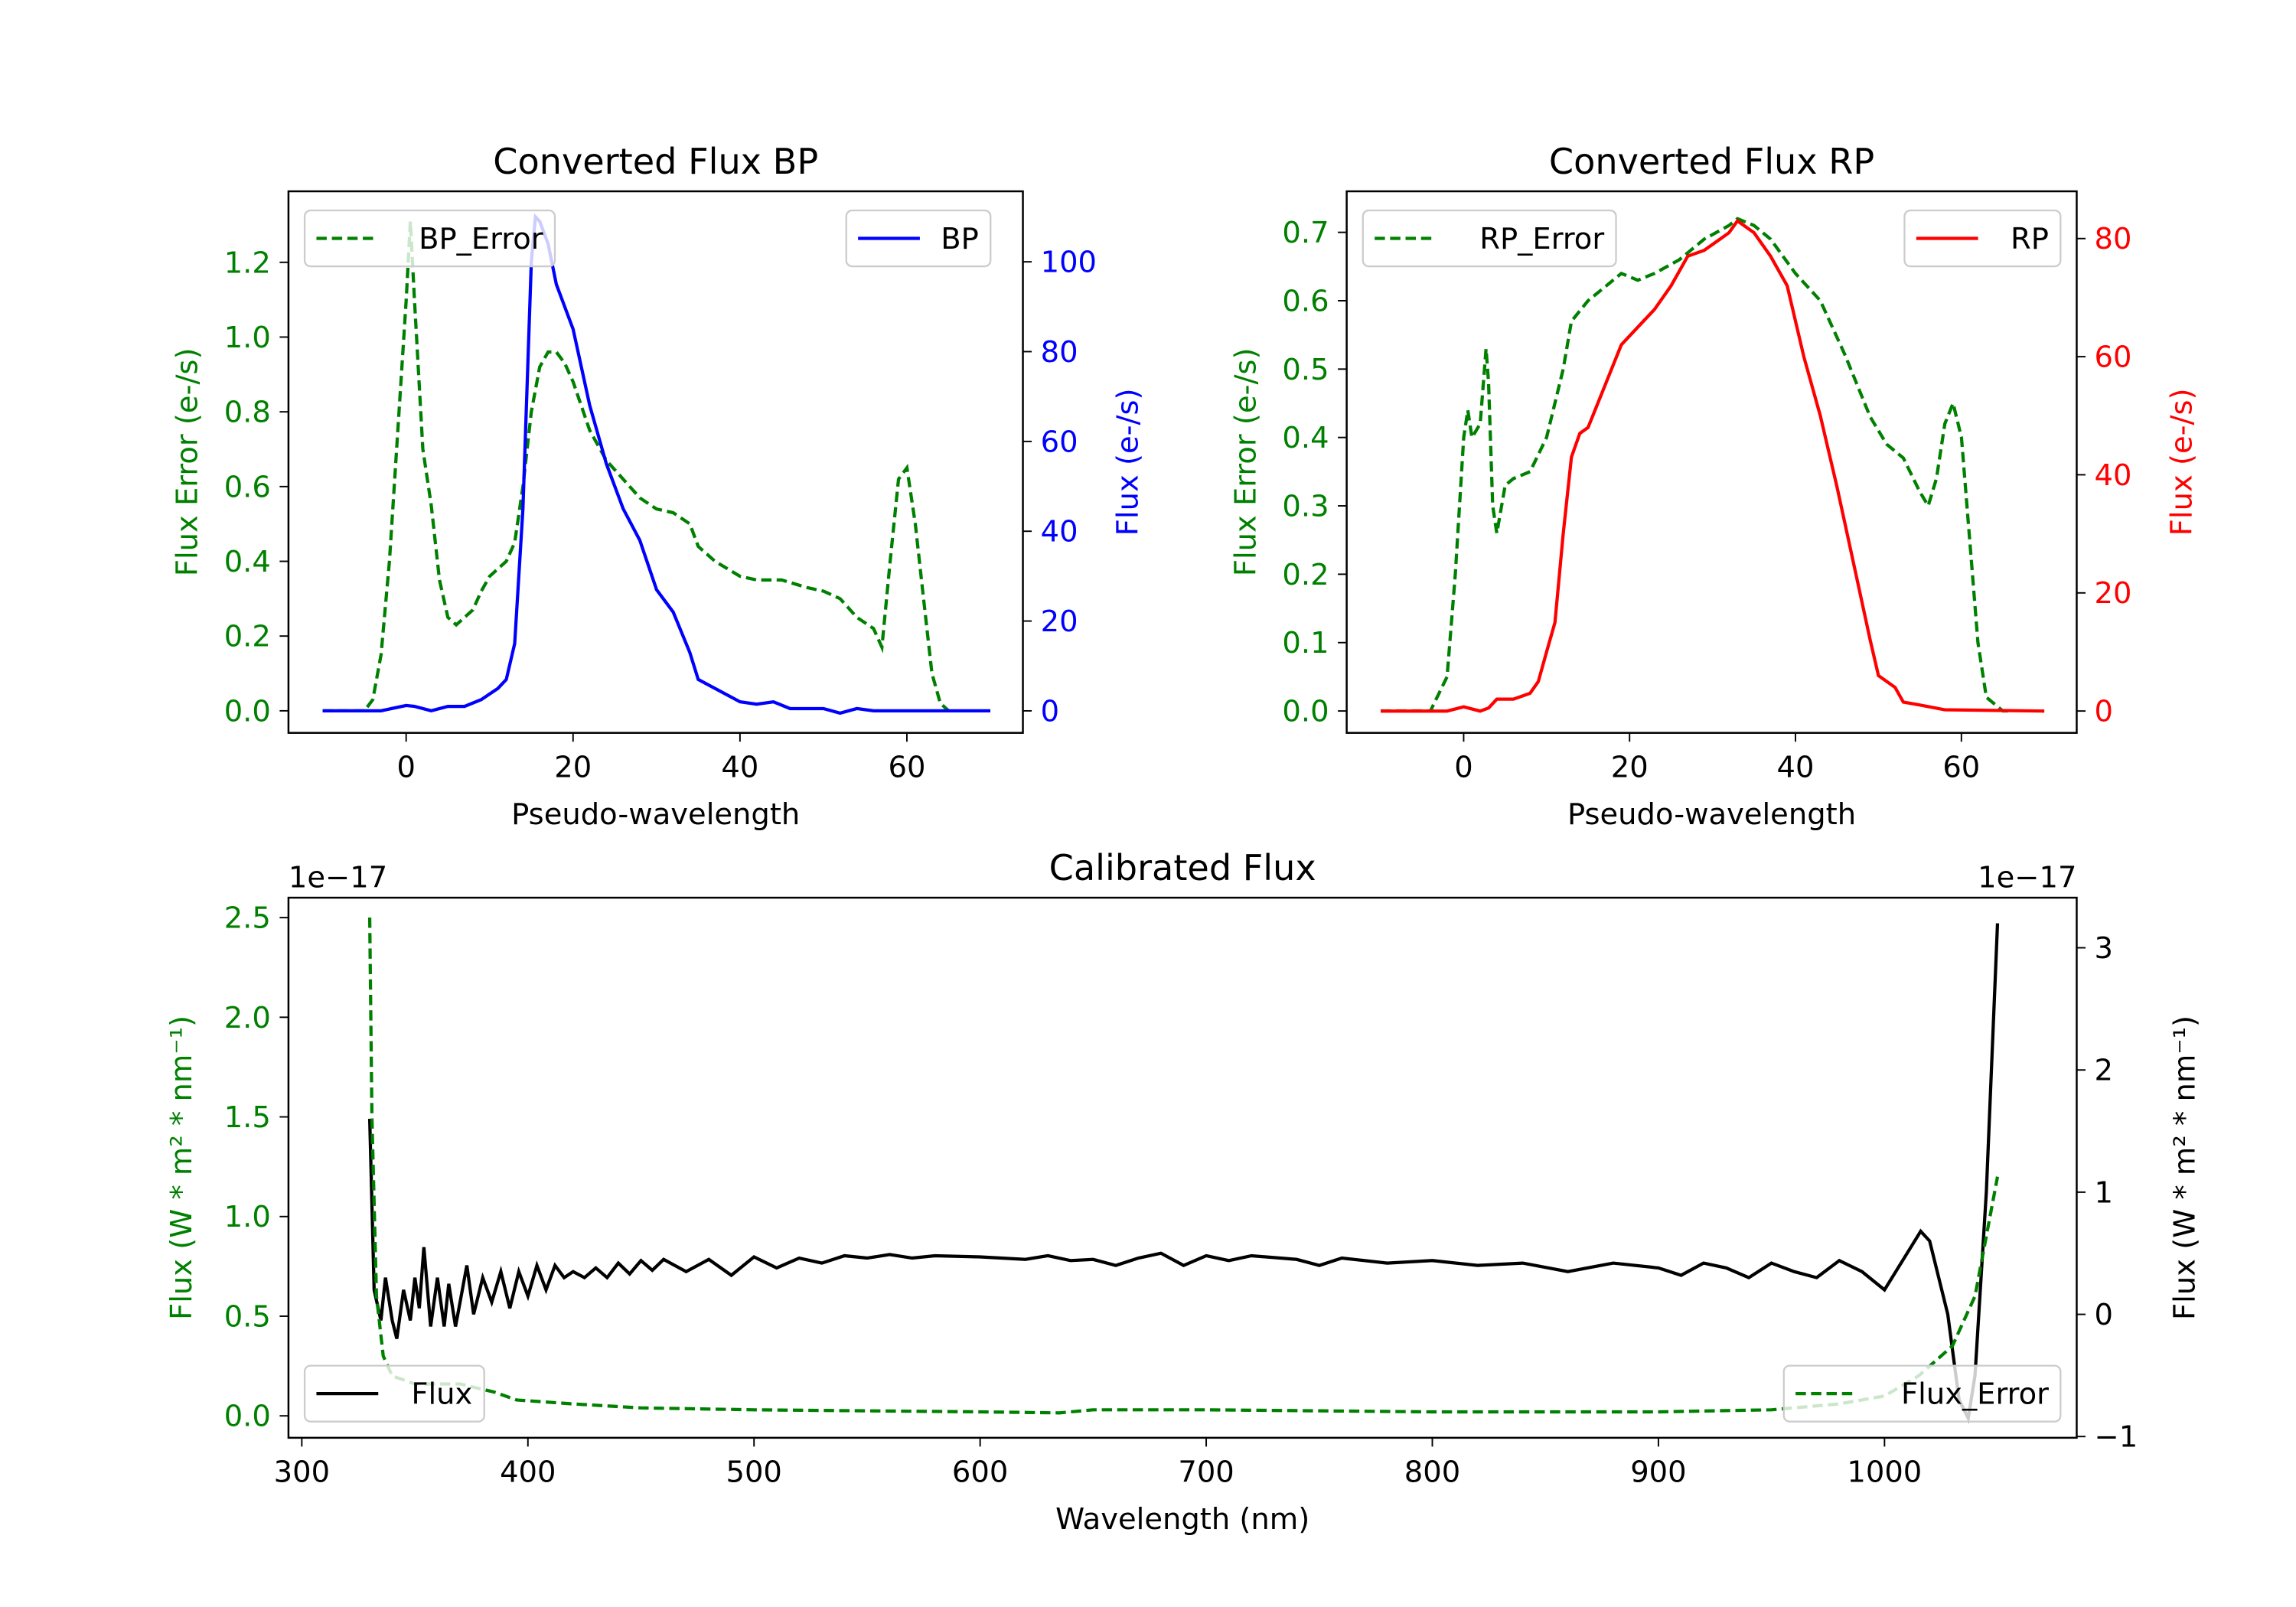  What do you see at coordinates (2104, 1071) in the screenshot?
I see `y-right-tick-label: 2` at bounding box center [2104, 1071].